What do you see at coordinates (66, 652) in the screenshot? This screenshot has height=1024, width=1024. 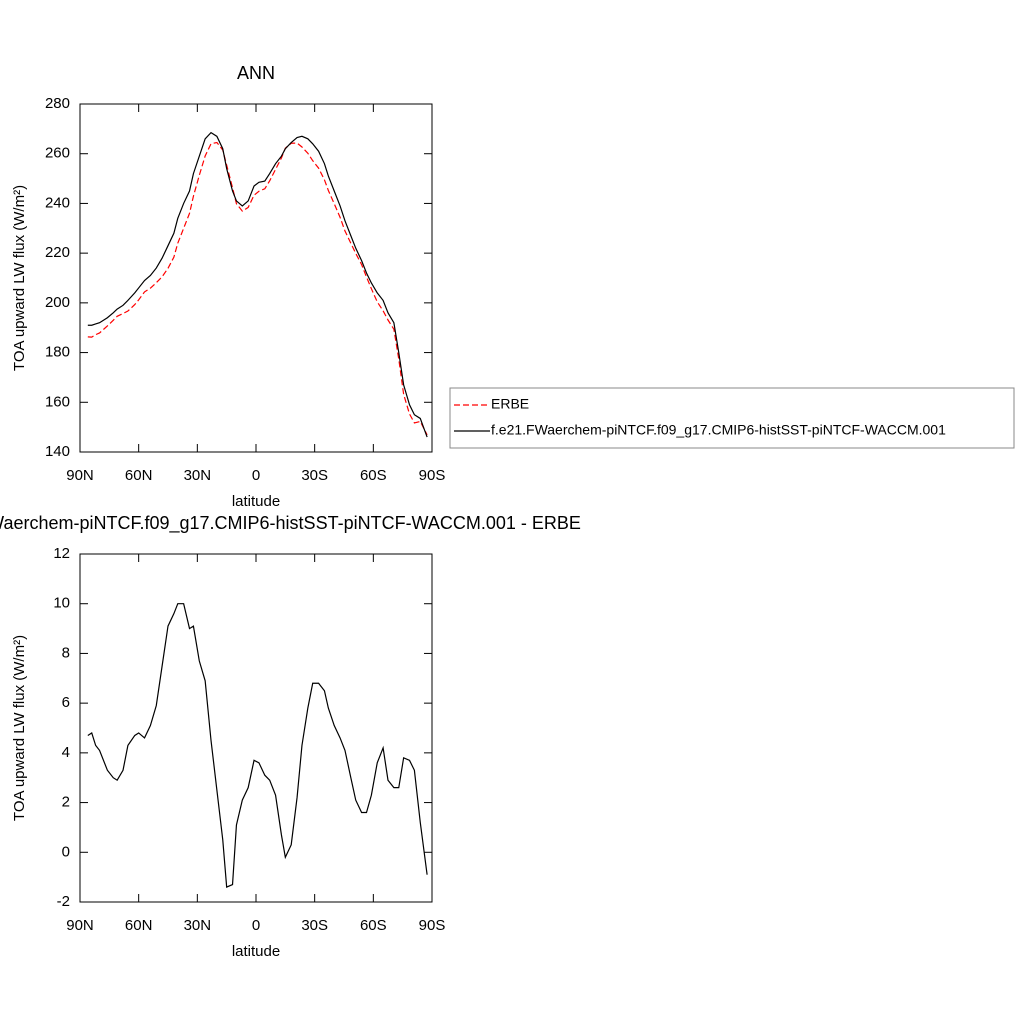 I see `y-tick-label: 8` at bounding box center [66, 652].